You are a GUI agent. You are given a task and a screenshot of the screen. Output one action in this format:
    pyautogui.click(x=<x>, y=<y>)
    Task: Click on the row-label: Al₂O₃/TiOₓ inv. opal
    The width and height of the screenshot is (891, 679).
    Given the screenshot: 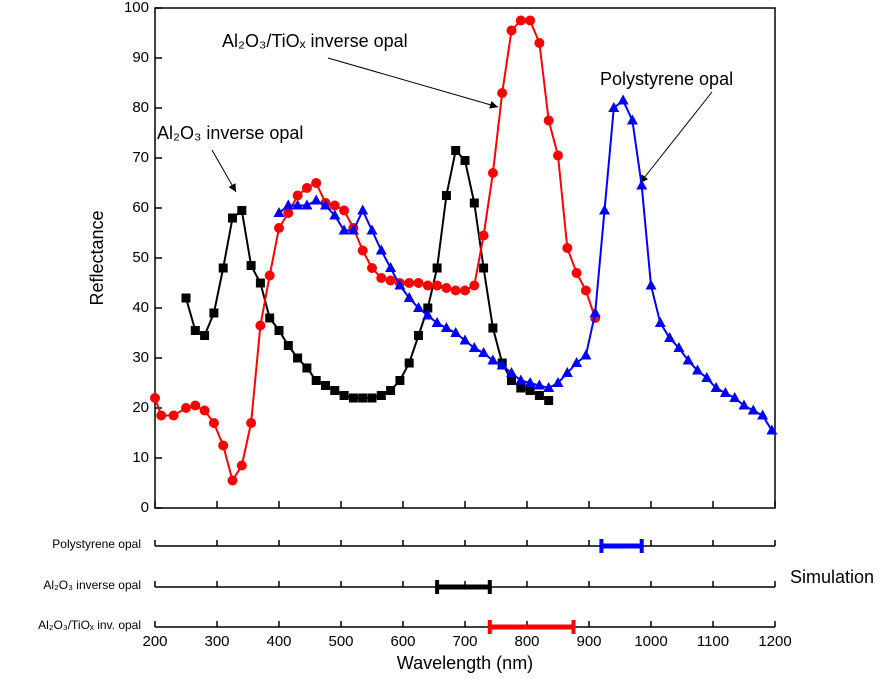 What is the action you would take?
    pyautogui.click(x=89, y=625)
    